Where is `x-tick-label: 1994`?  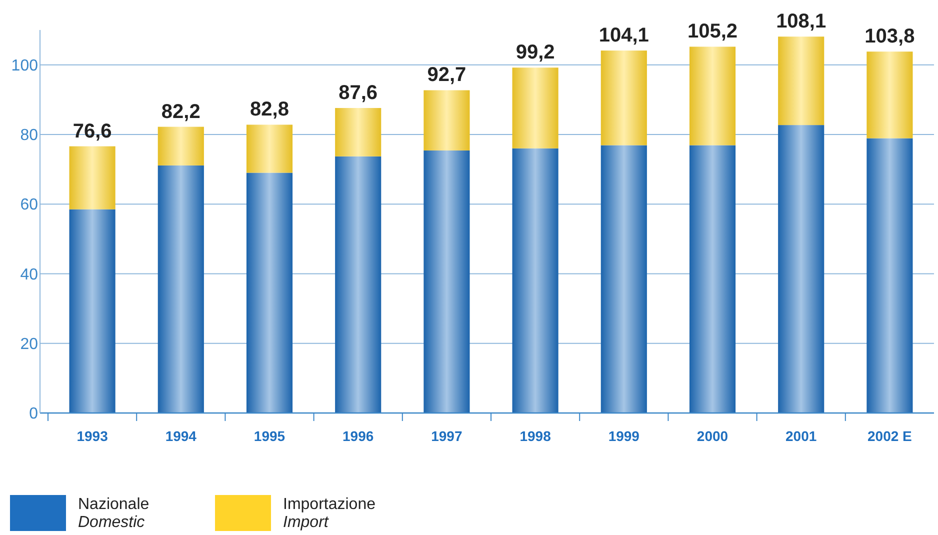
x-tick-label: 1994 is located at coordinates (181, 436).